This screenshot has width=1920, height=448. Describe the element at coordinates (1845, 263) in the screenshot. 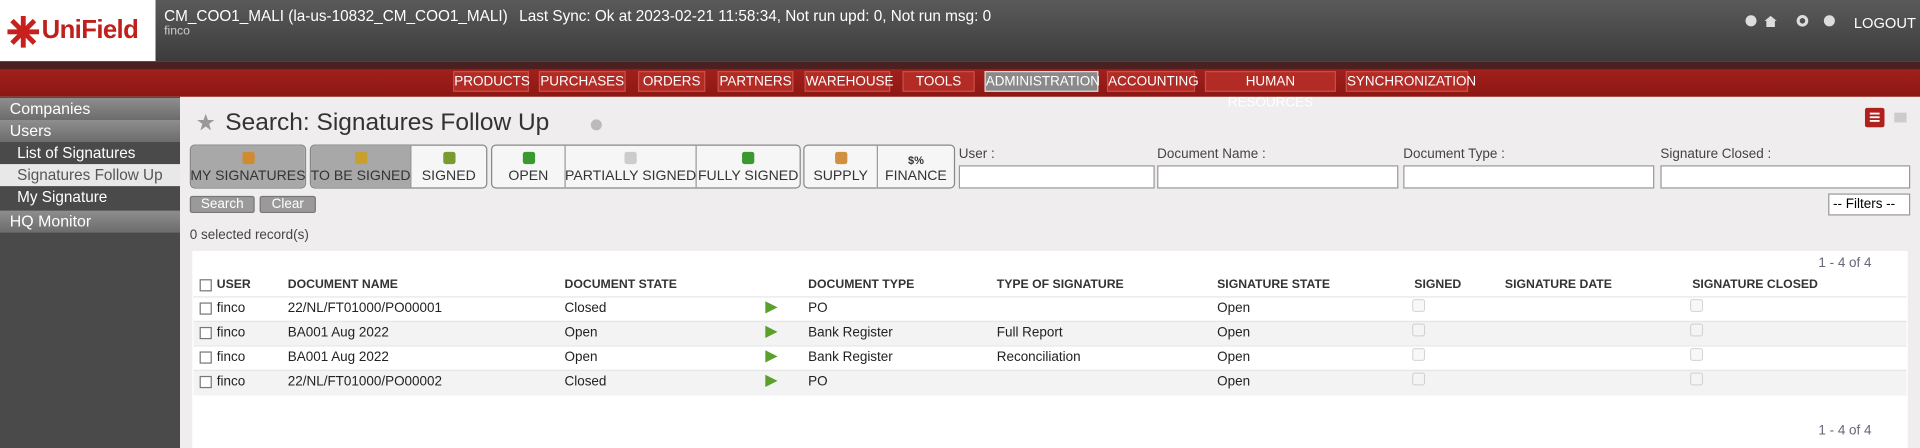

I see `pager-top: 1 - 4 of 4` at that location.